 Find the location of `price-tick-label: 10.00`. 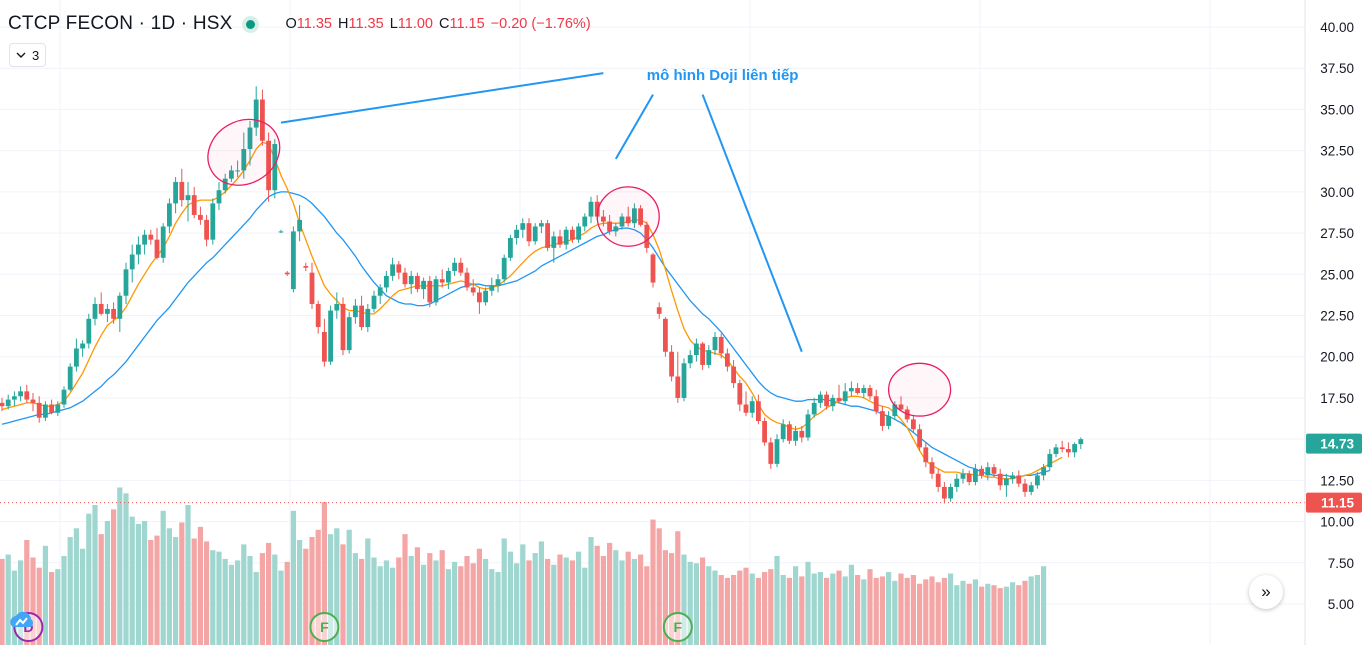

price-tick-label: 10.00 is located at coordinates (1337, 522).